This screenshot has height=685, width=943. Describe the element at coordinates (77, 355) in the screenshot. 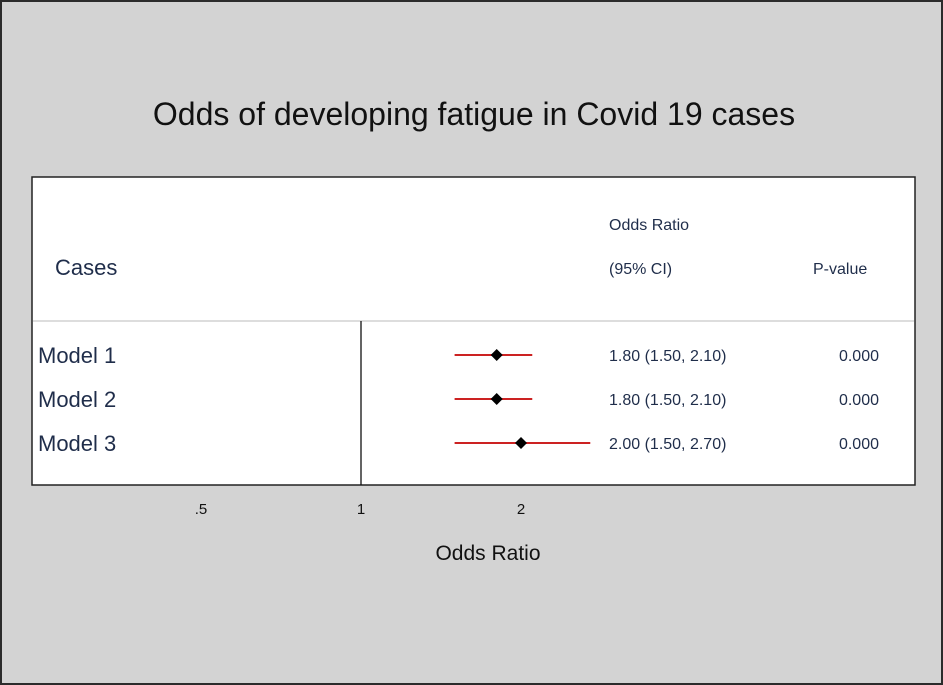

I see `row-label: Model 1` at that location.